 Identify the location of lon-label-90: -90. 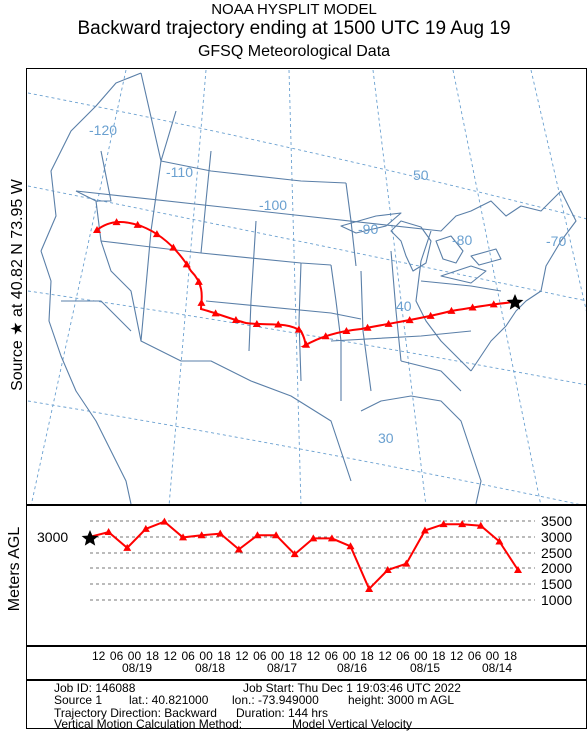
(368, 229).